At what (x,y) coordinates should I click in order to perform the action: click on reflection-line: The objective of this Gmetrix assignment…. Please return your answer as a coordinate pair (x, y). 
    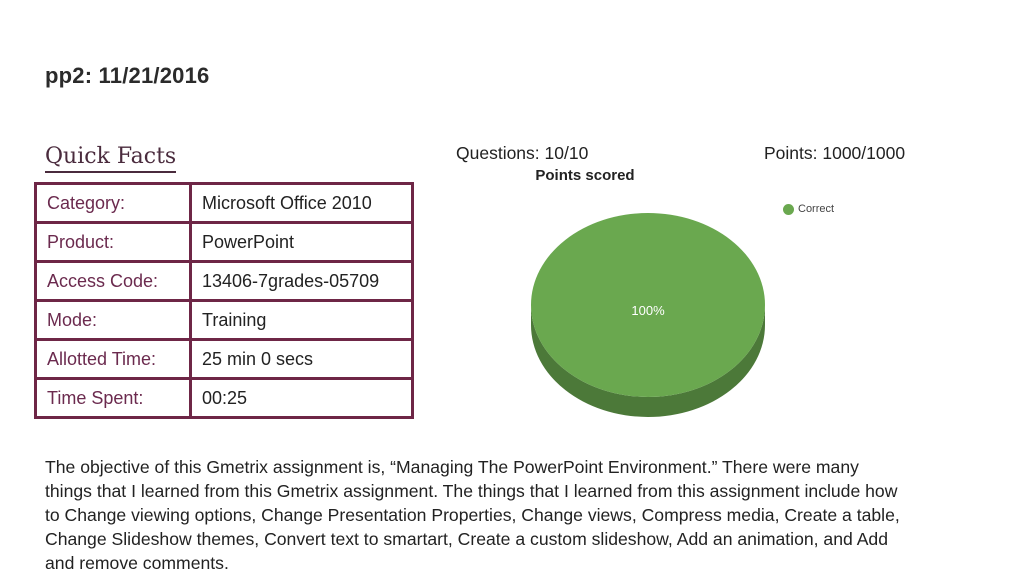
    Looking at the image, I should click on (452, 467).